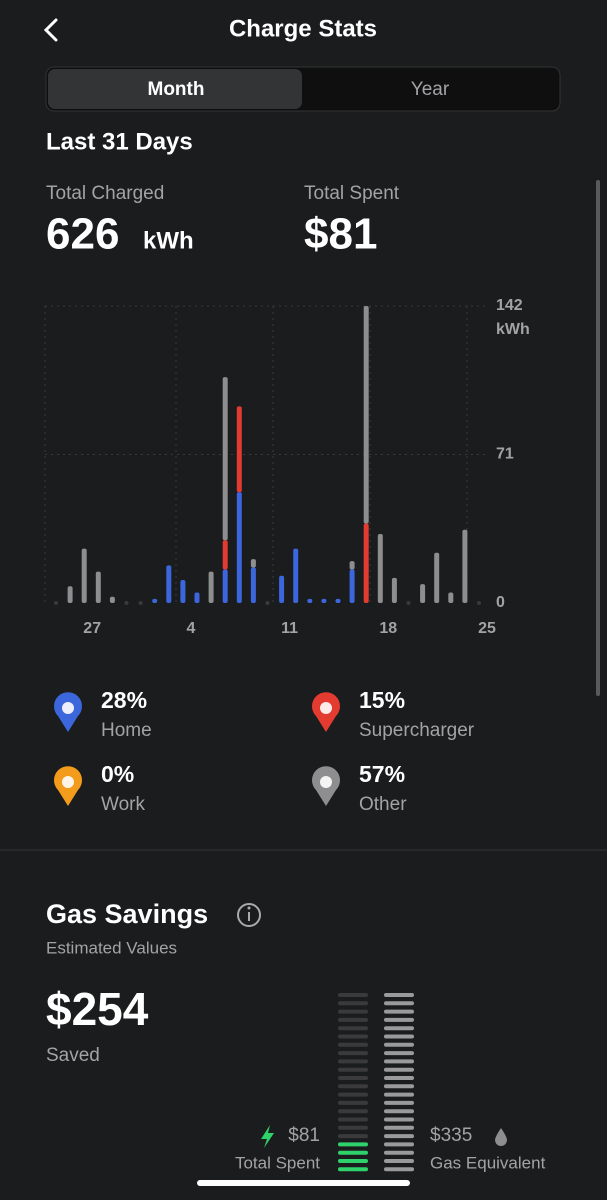 The width and height of the screenshot is (607, 1200). What do you see at coordinates (82, 234) in the screenshot?
I see `stat-value: 626` at bounding box center [82, 234].